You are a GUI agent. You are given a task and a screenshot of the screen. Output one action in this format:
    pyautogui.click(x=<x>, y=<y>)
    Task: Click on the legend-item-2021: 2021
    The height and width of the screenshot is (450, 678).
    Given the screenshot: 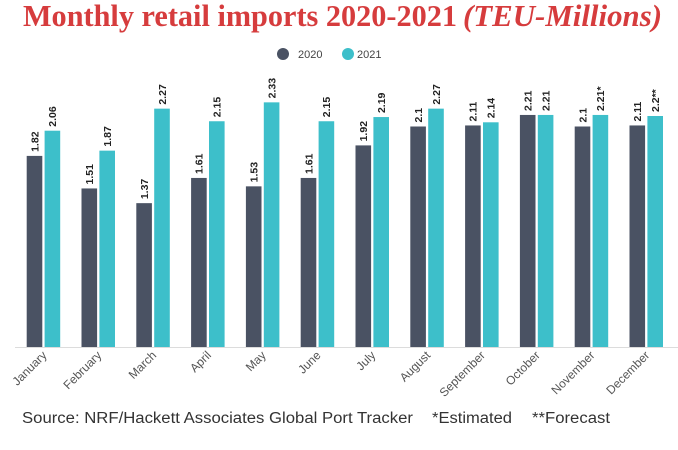 What is the action you would take?
    pyautogui.click(x=361, y=54)
    